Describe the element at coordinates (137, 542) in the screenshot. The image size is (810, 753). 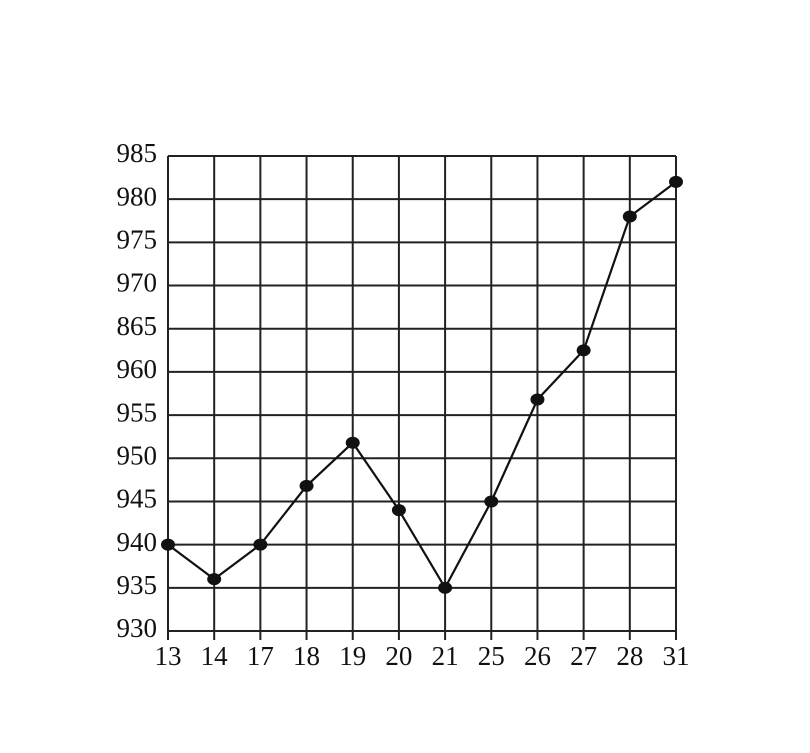
I see `y-tick-label: 940` at that location.